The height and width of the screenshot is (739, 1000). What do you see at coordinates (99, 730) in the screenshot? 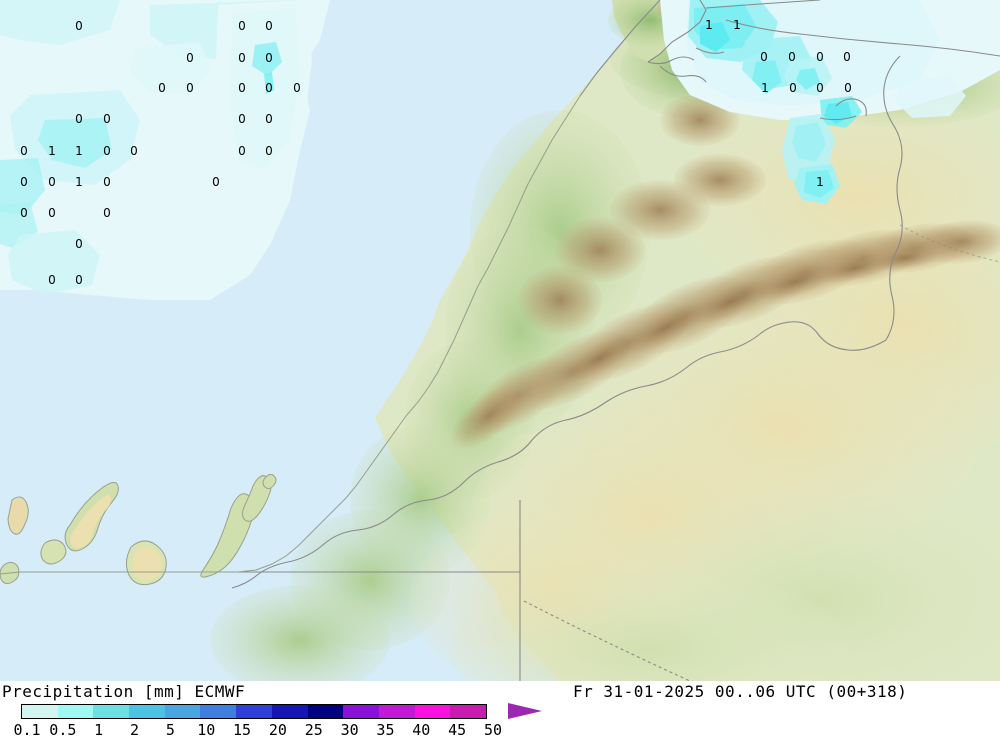
I see `tick-1: 1` at bounding box center [99, 730].